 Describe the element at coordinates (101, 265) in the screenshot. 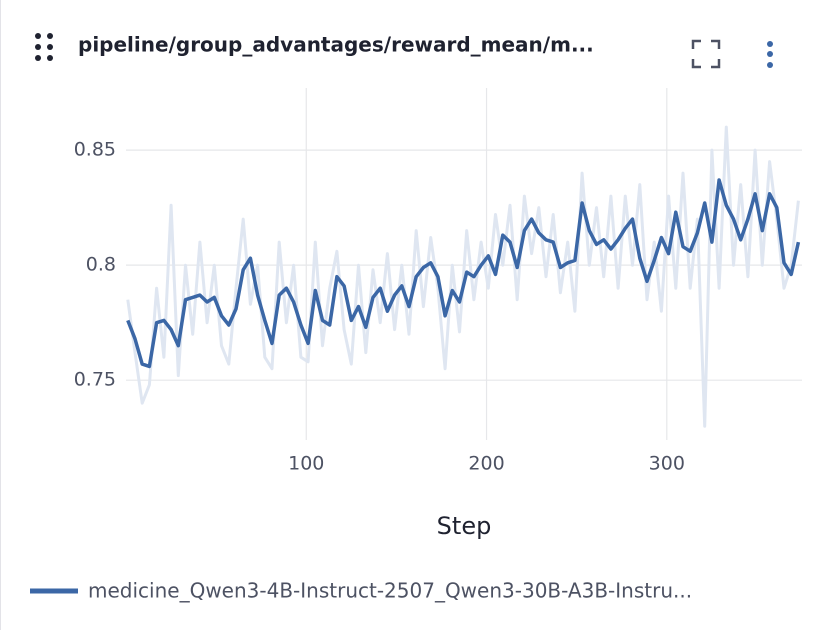

I see `y-tick-label: 0.8` at that location.